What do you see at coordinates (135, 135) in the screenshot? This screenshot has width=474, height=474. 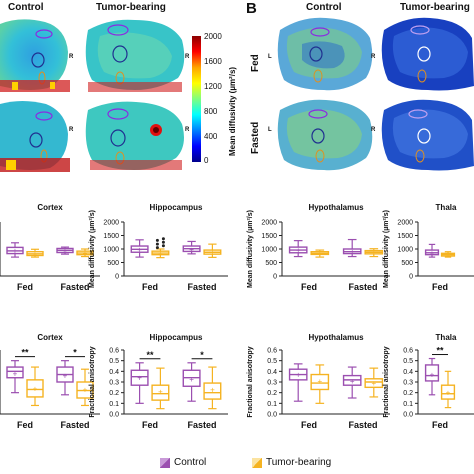 I see `md-map-a-tumor-fasted` at bounding box center [135, 135].